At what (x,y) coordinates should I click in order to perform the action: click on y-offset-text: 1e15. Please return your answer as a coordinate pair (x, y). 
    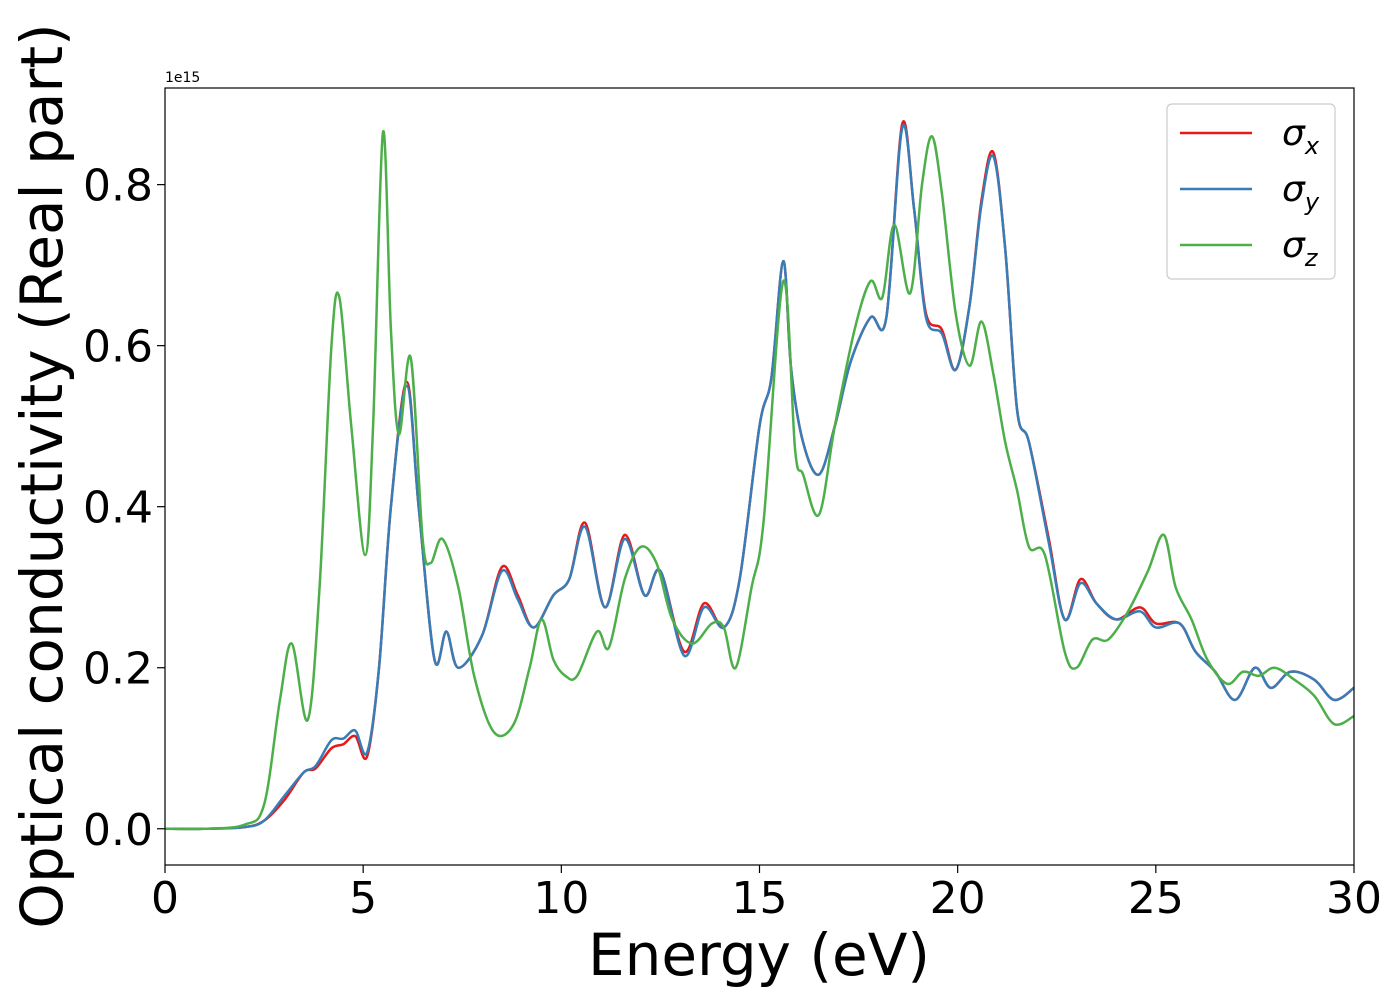
    Looking at the image, I should click on (182, 78).